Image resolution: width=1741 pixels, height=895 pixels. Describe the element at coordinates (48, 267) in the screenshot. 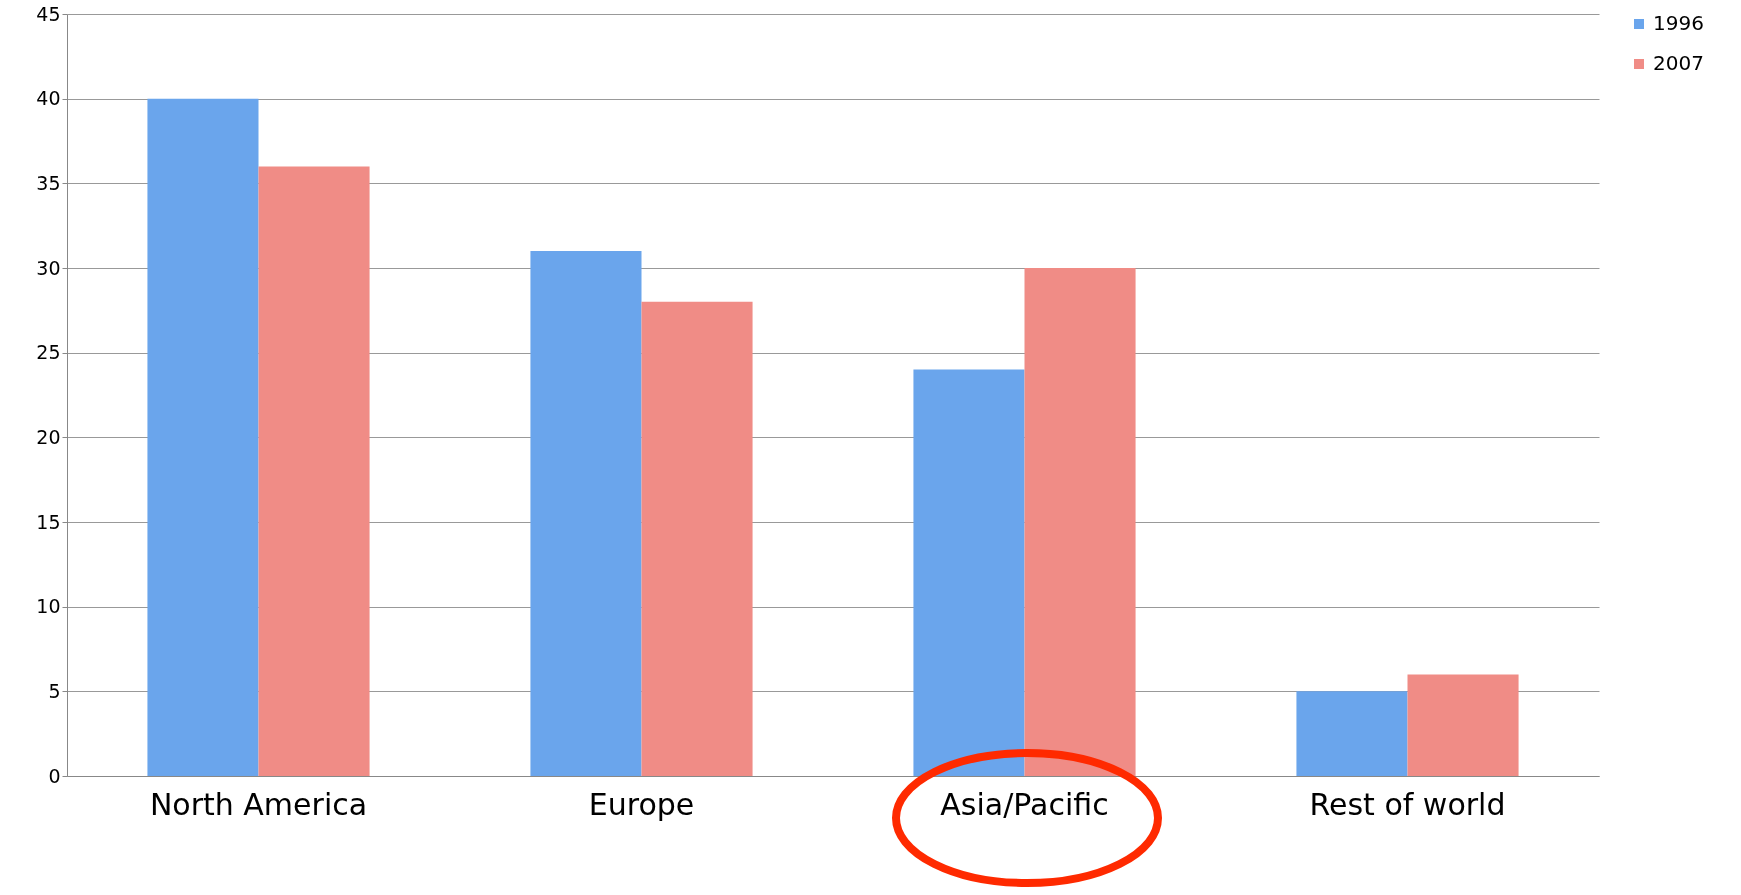

I see `y-tick-label: 30` at that location.